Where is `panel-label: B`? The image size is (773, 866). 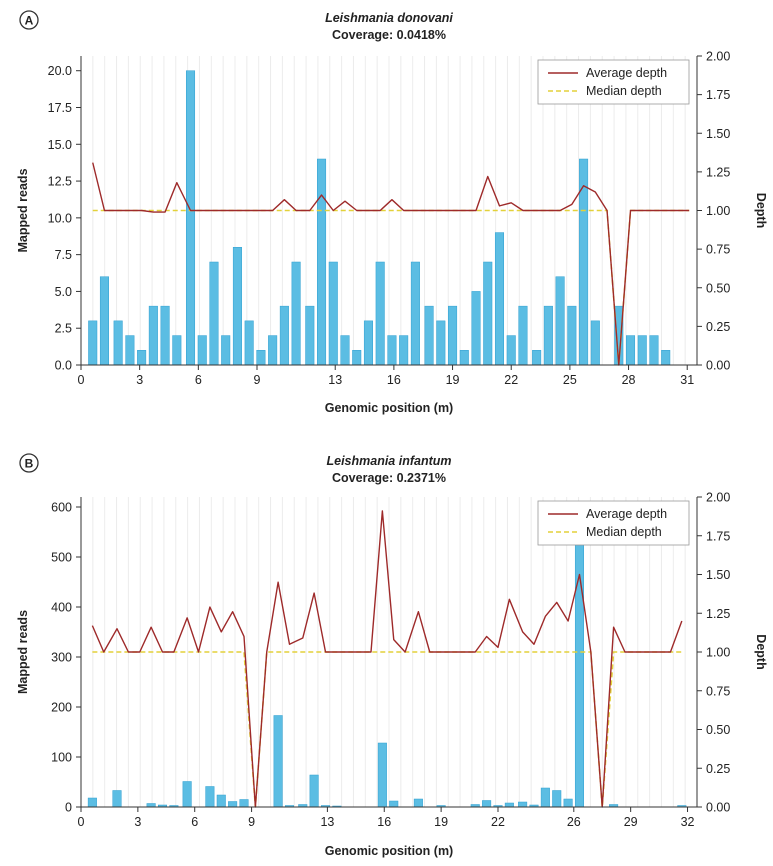
panel-label: B is located at coordinates (29, 464).